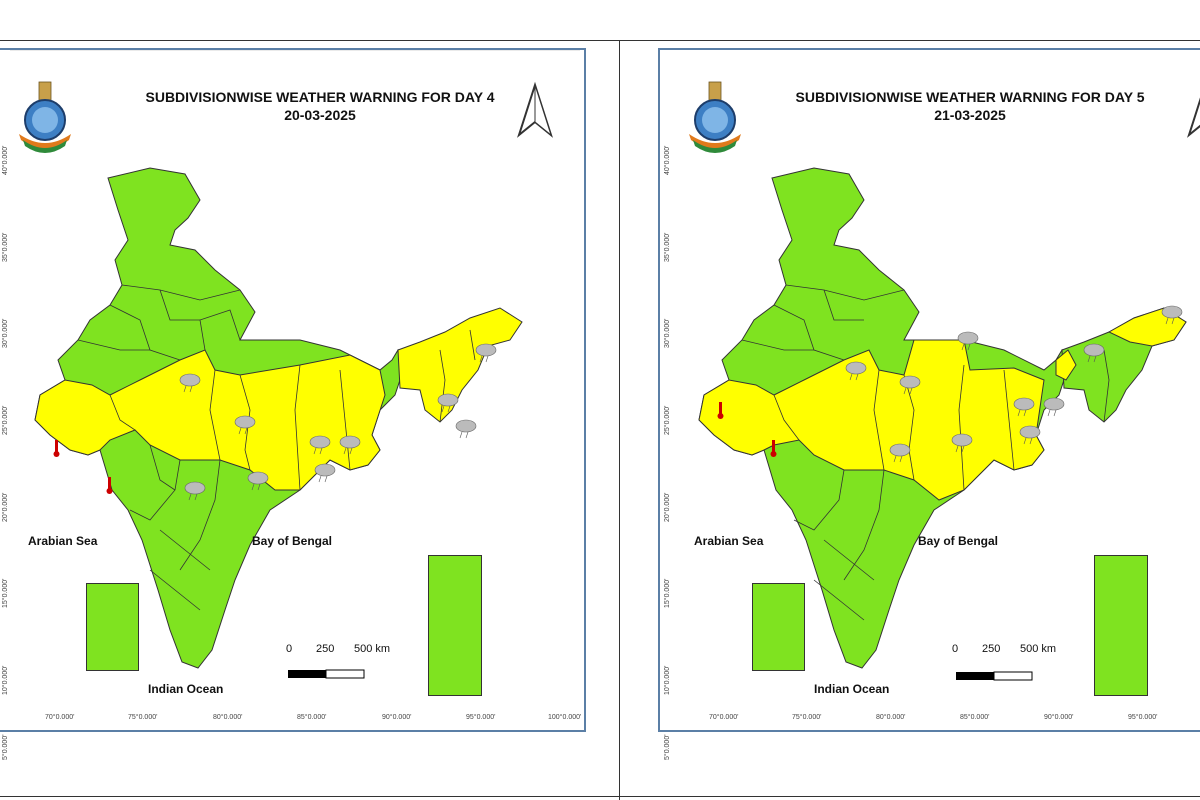  What do you see at coordinates (460, 365) in the screenshot?
I see `northeast-region` at bounding box center [460, 365].